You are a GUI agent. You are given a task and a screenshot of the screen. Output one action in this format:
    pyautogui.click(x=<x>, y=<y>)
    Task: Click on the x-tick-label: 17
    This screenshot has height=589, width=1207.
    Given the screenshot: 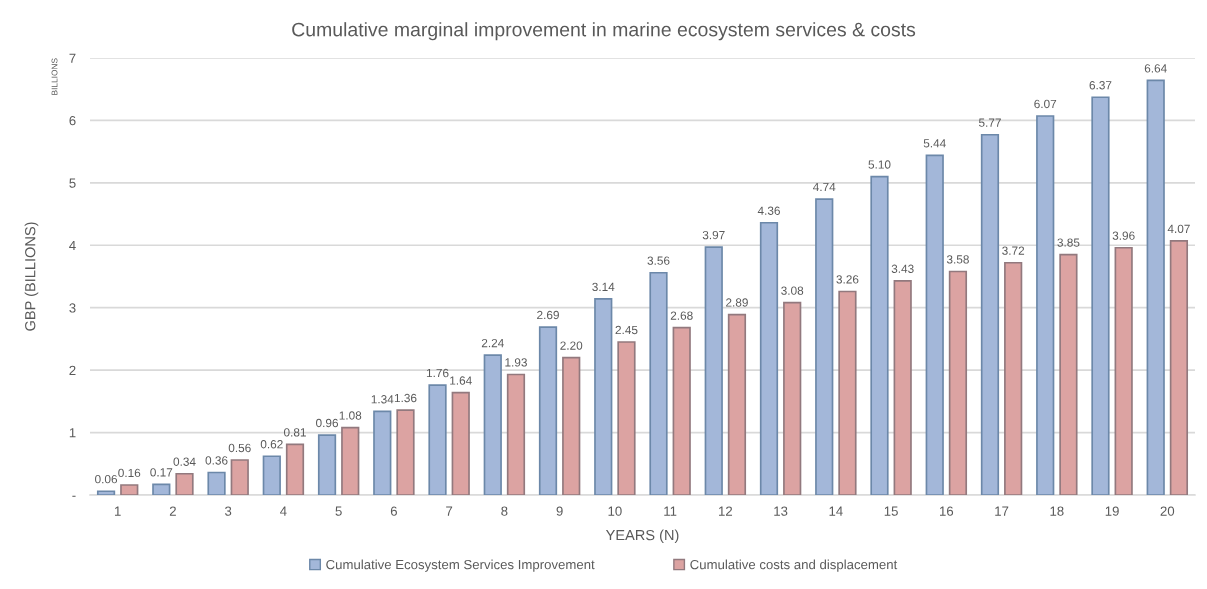 What is the action you would take?
    pyautogui.click(x=1002, y=511)
    